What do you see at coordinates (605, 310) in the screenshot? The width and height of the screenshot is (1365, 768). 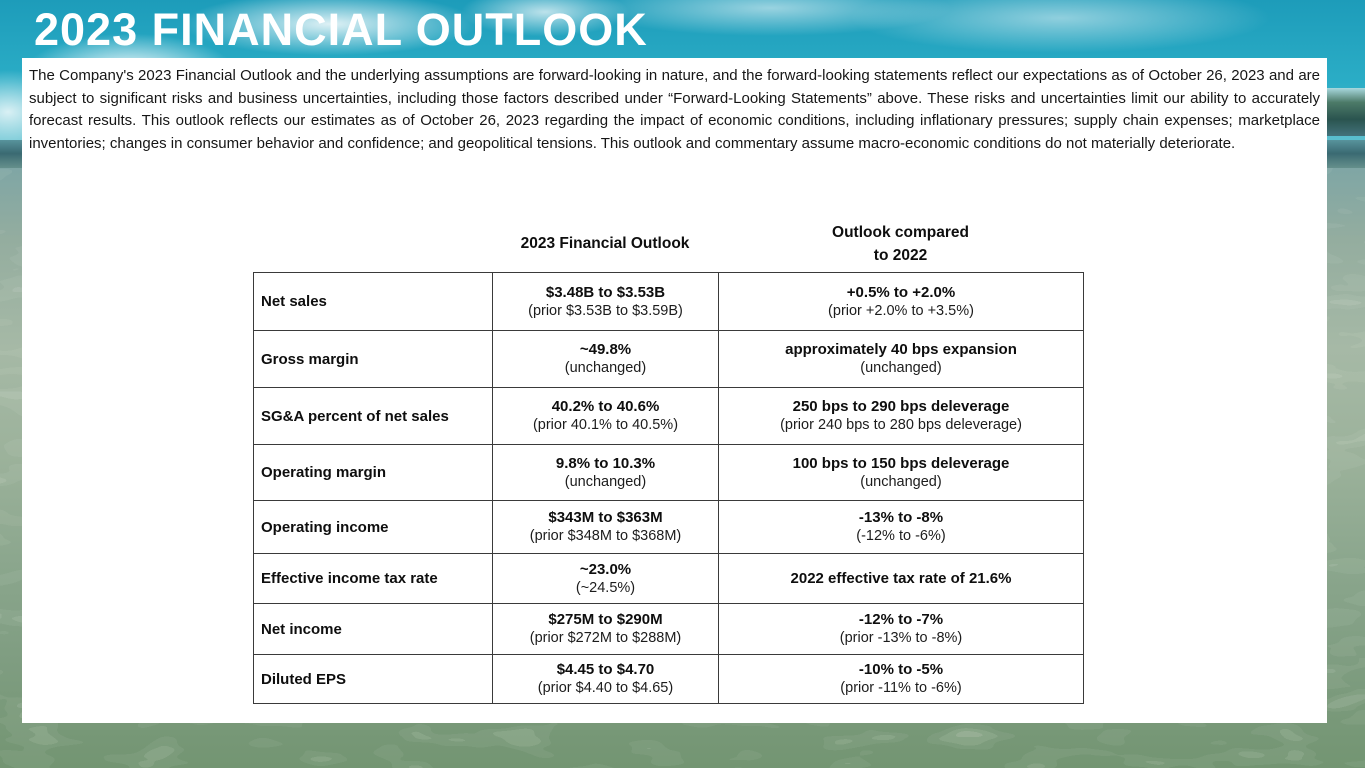 I see `outlook-note: (prior $3.53B to $3.59B)` at bounding box center [605, 310].